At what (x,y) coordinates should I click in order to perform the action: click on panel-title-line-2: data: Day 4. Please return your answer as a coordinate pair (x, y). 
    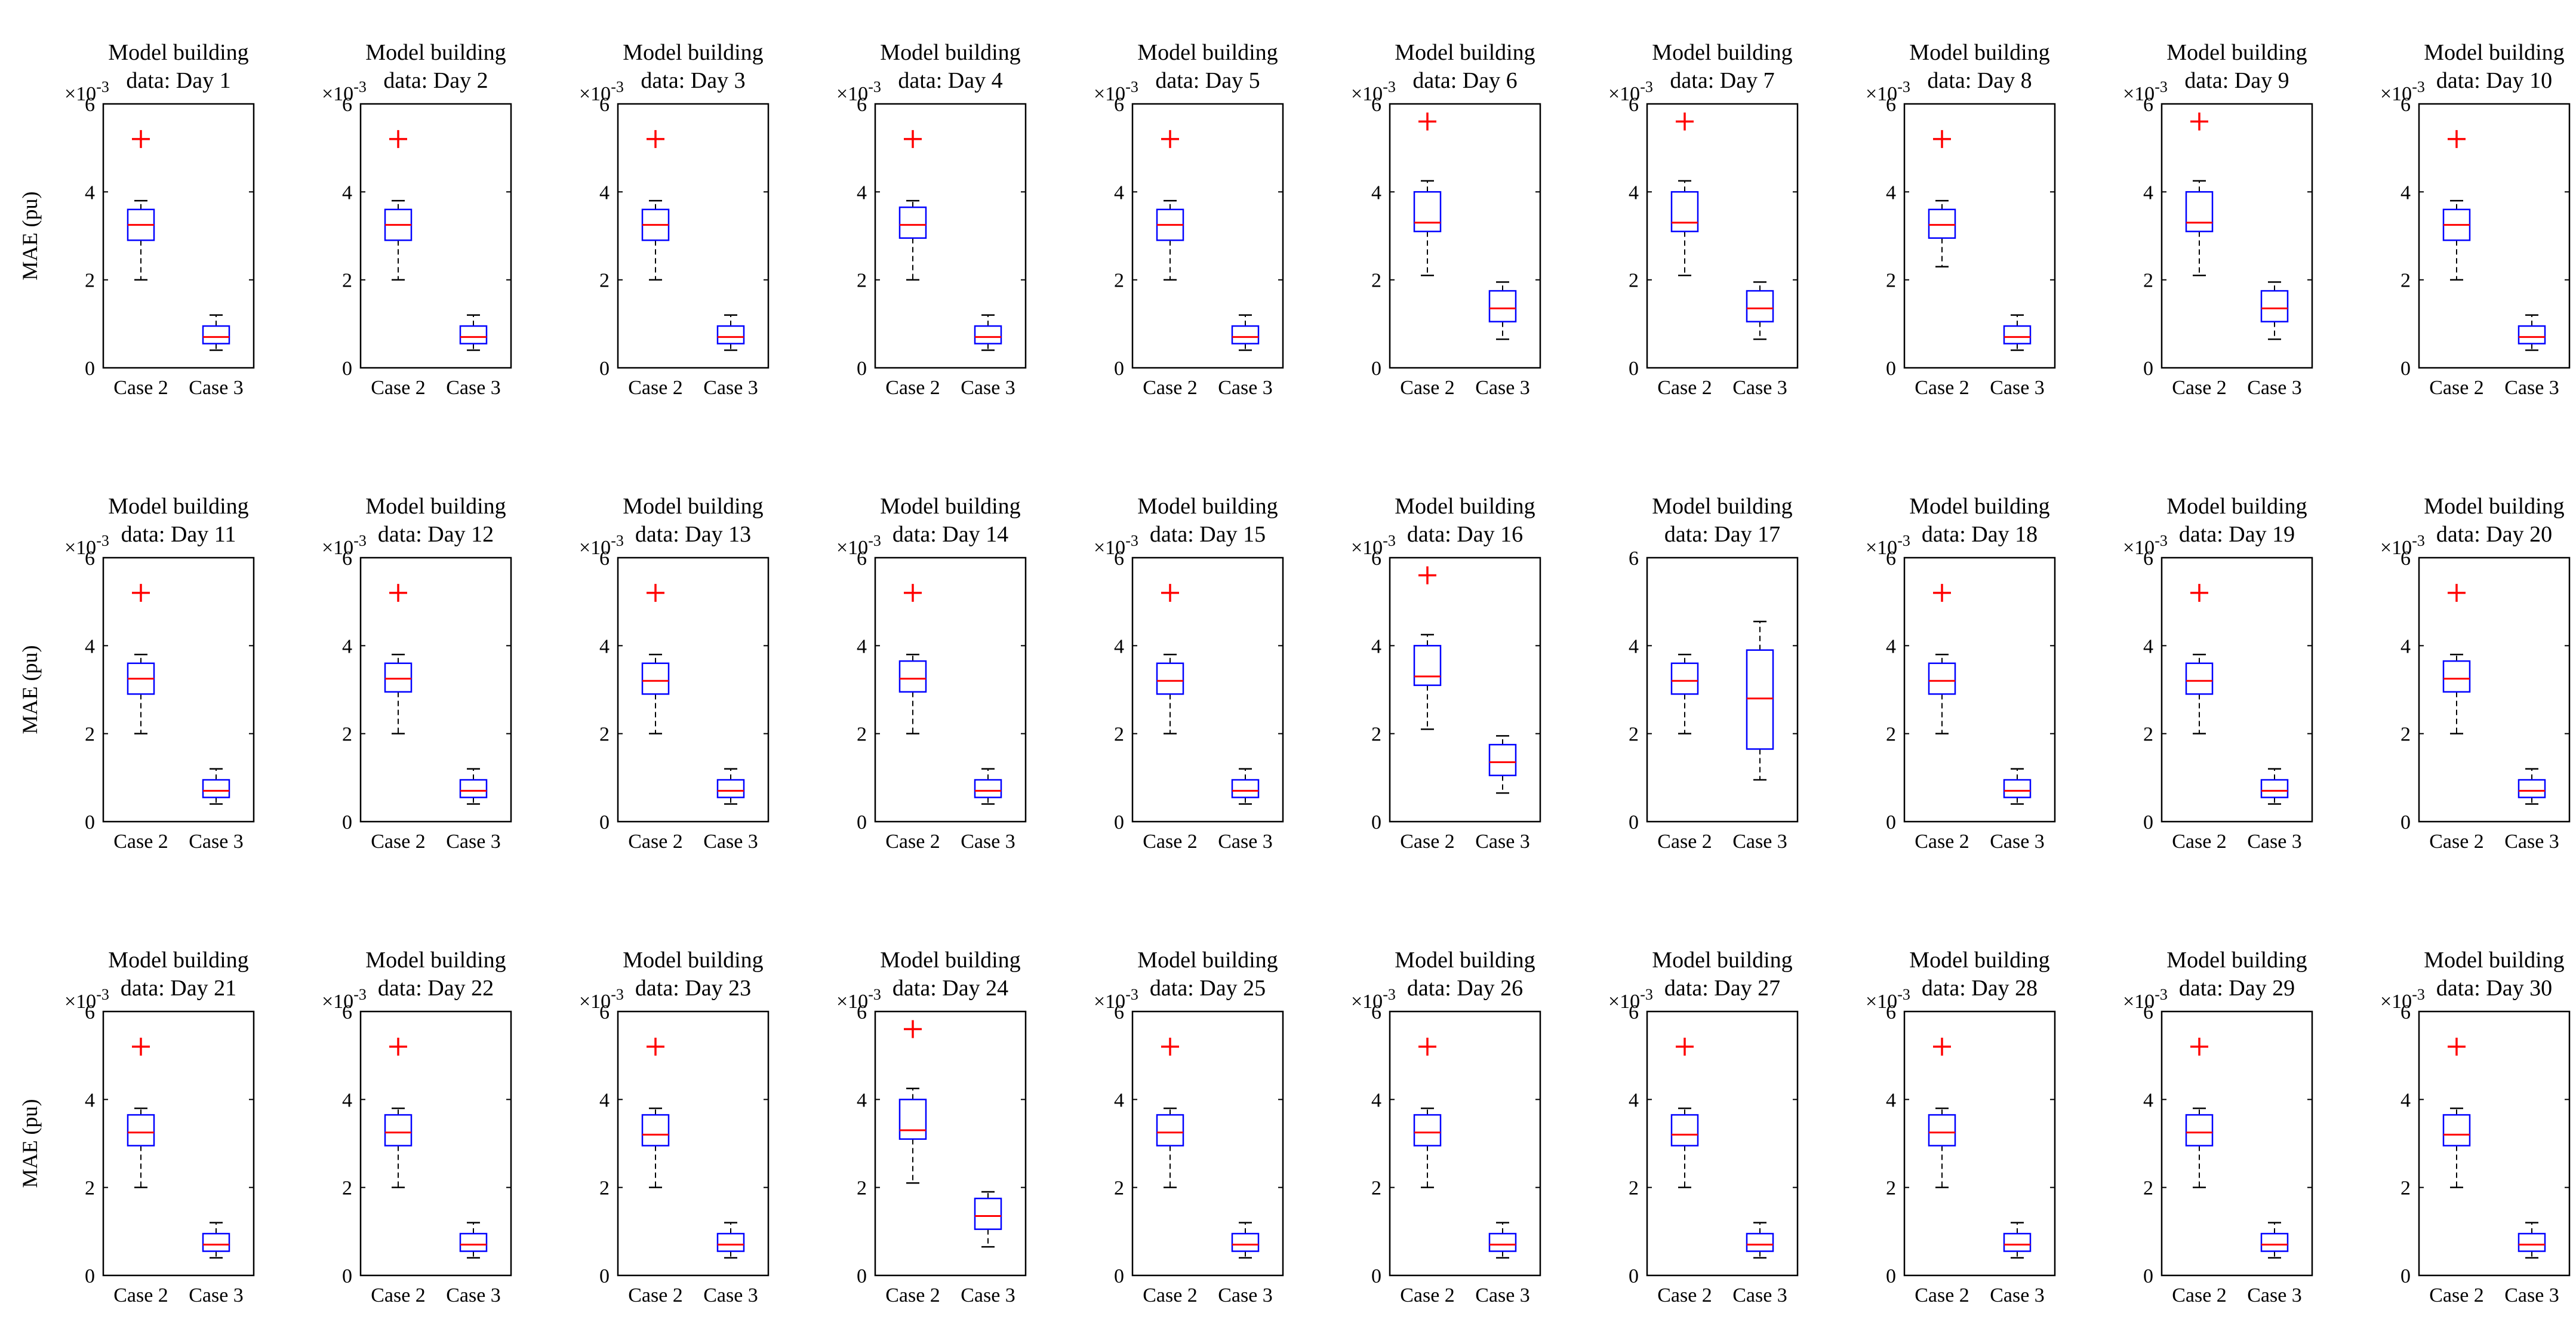
    Looking at the image, I should click on (950, 80).